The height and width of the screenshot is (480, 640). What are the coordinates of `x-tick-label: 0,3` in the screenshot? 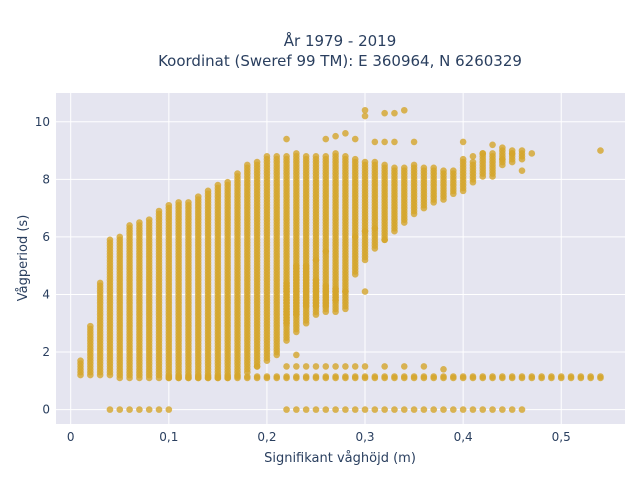 It's located at (364, 437).